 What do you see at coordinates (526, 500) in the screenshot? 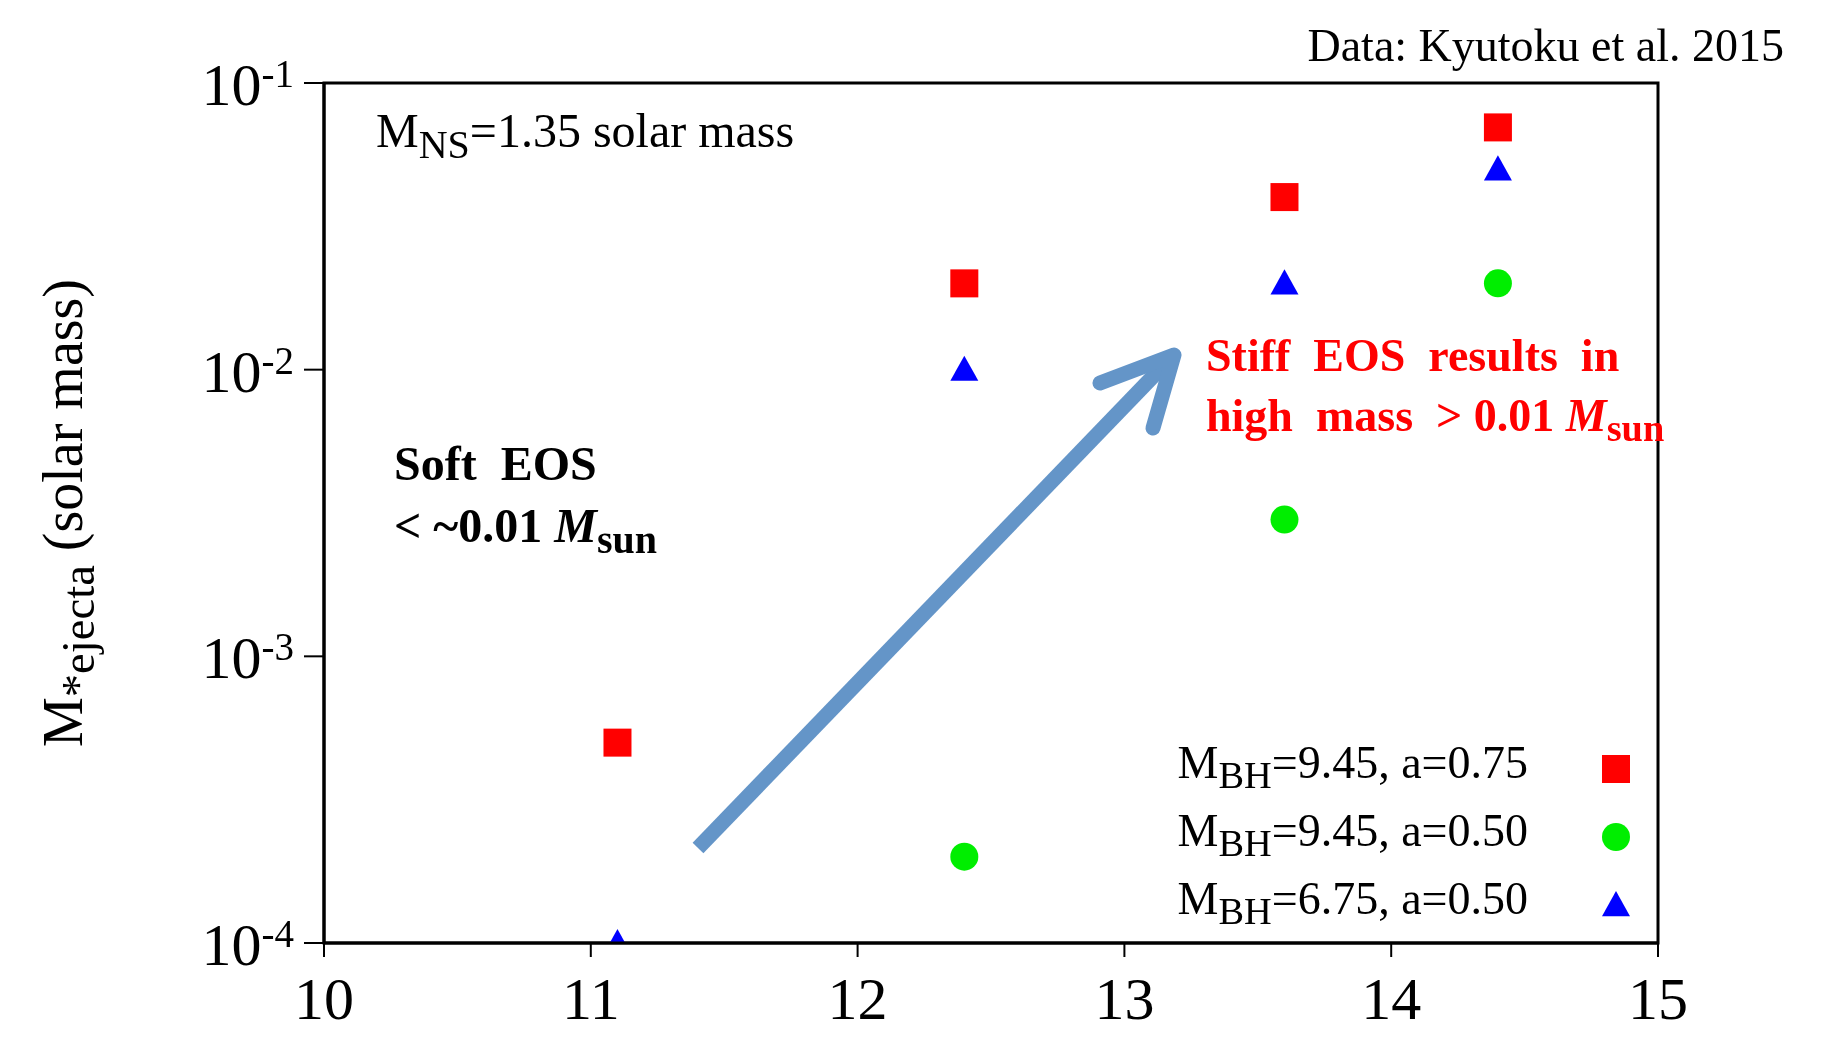
I see `annotation: Soft EOS < ~0.01 M$_{sun}$` at bounding box center [526, 500].